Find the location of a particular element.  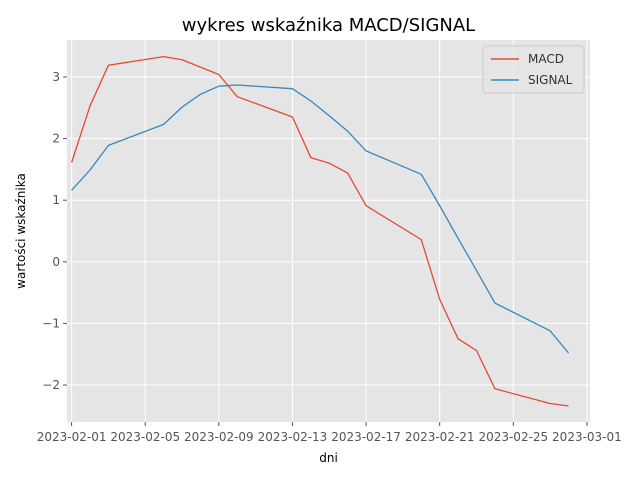

x-tick-label: 2023-02-17 is located at coordinates (366, 437).